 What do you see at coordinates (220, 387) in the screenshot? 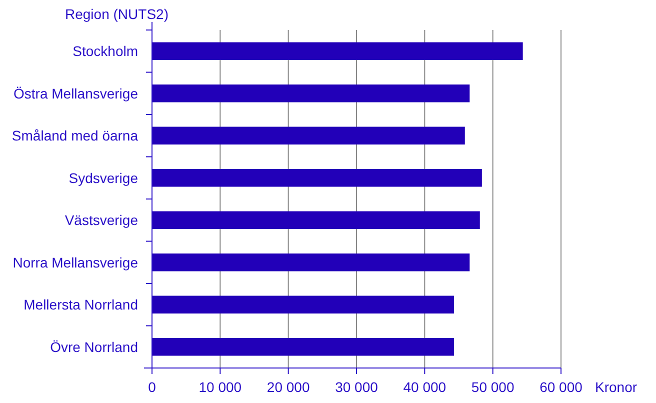
I see `x-tick-label: 10 000` at bounding box center [220, 387].